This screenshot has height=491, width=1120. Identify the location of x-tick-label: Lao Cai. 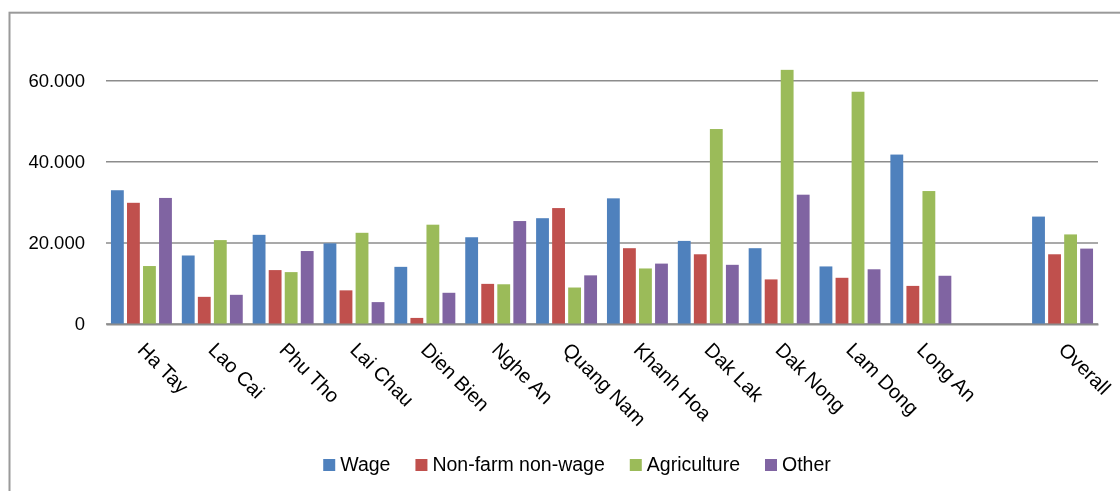
(236, 370).